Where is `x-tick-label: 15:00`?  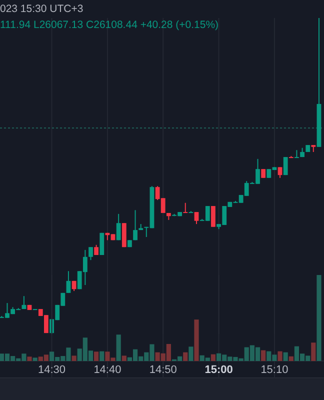
x-tick-label: 15:00 is located at coordinates (218, 370).